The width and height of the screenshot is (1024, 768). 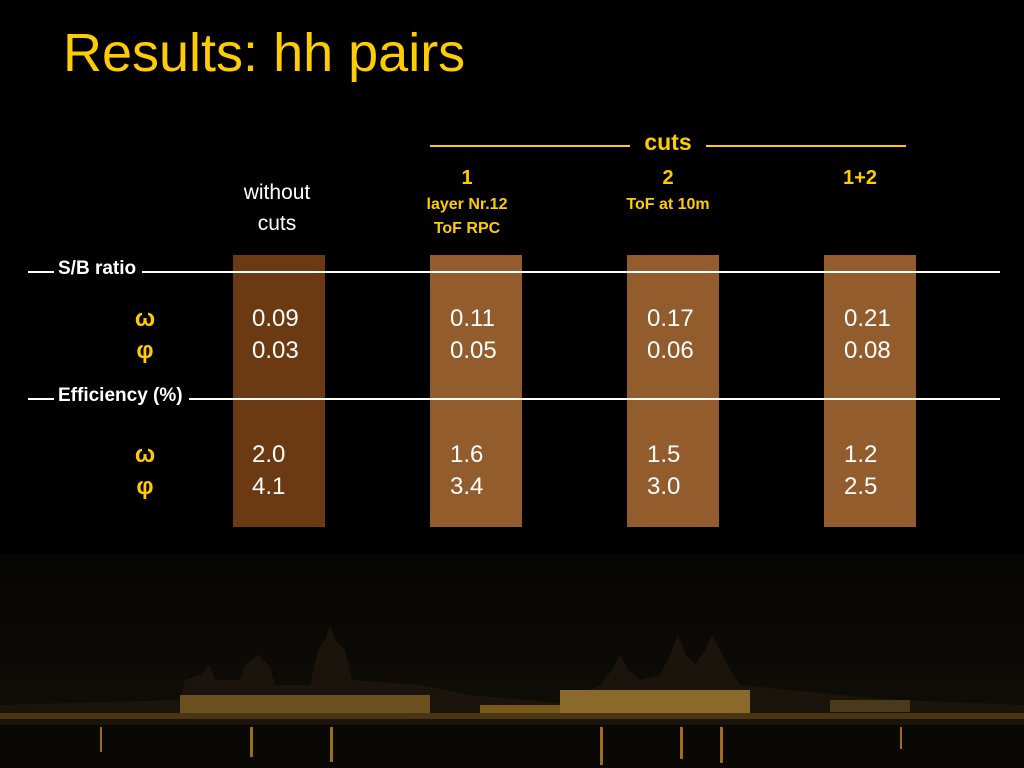 I want to click on slide-title: Results: hh pairs, so click(x=264, y=53).